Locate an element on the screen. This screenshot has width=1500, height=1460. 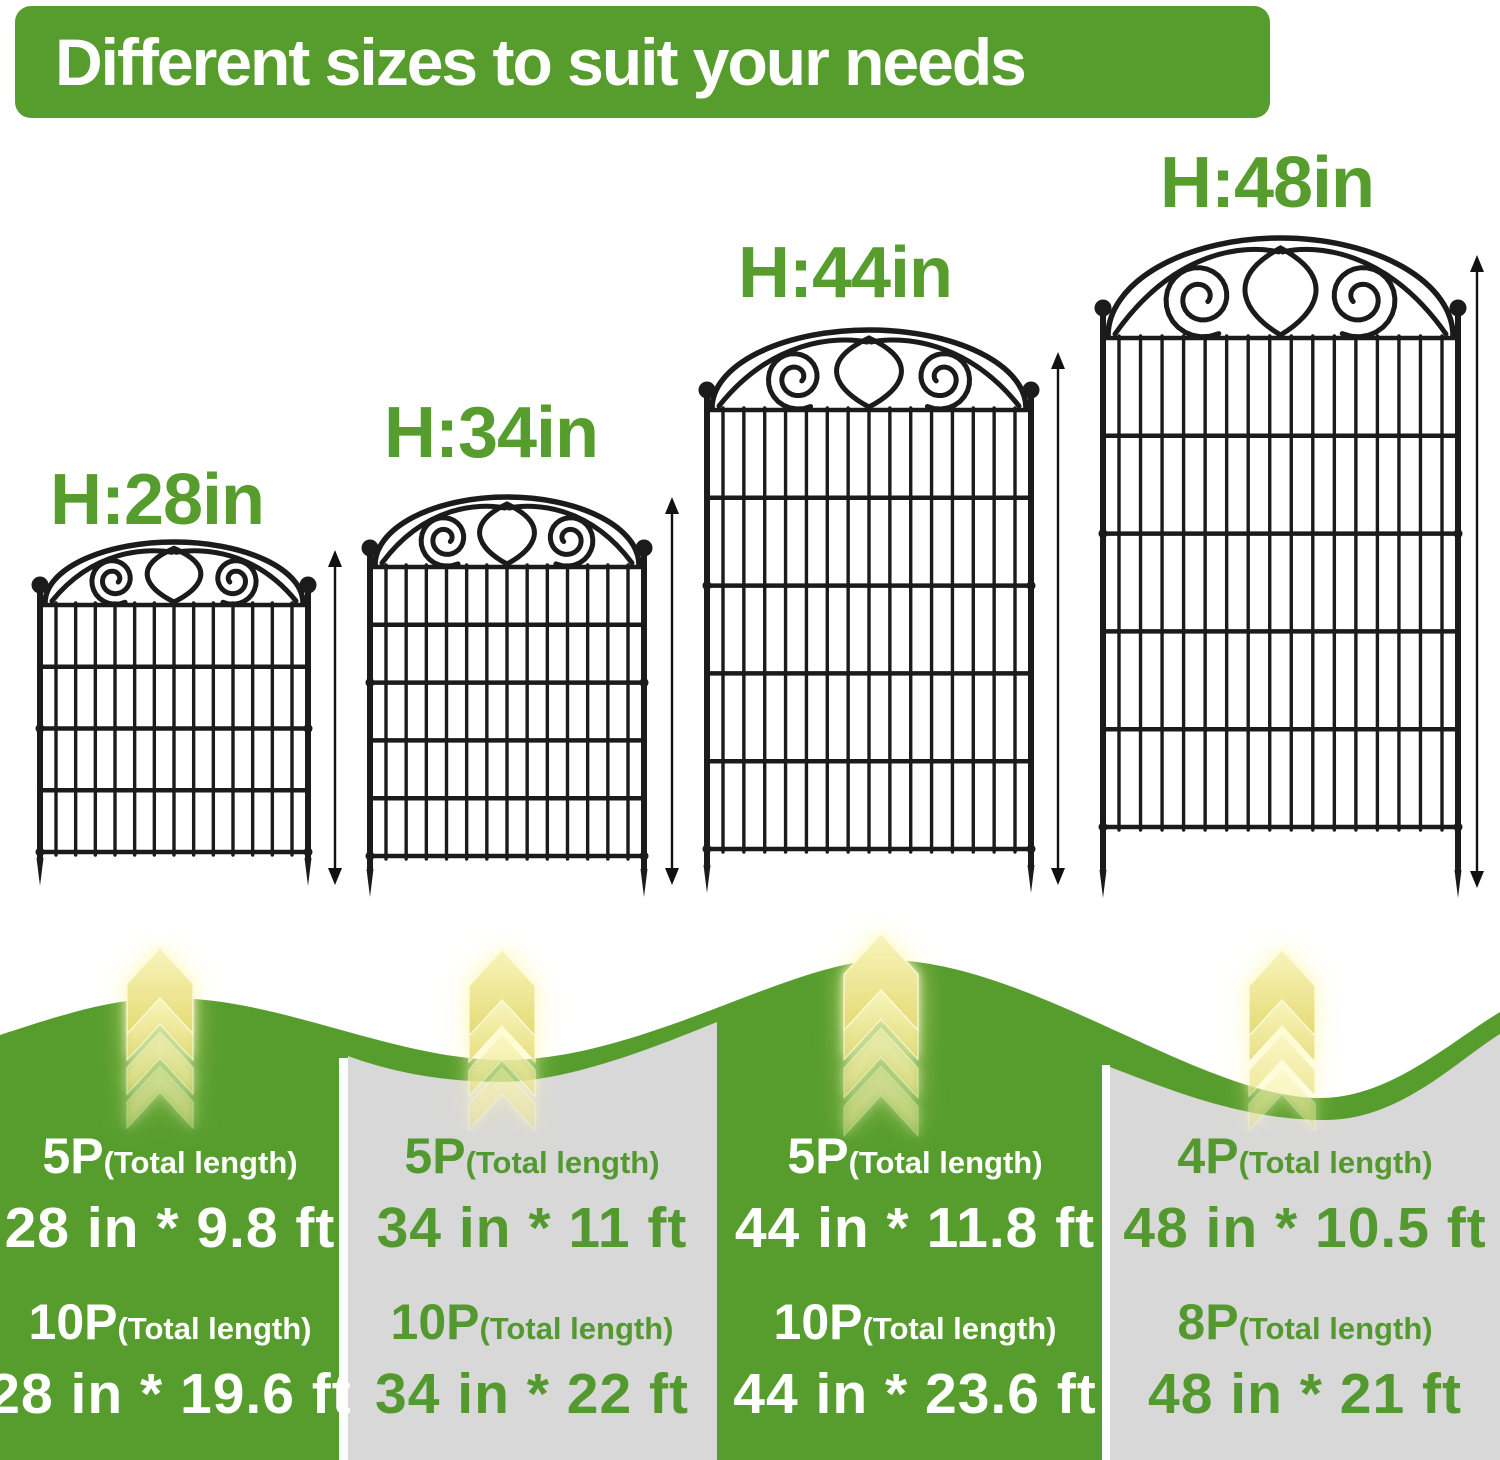
spec-cell: 5P(Total length) 28 in * 9.8 ft is located at coordinates (170, 1194).